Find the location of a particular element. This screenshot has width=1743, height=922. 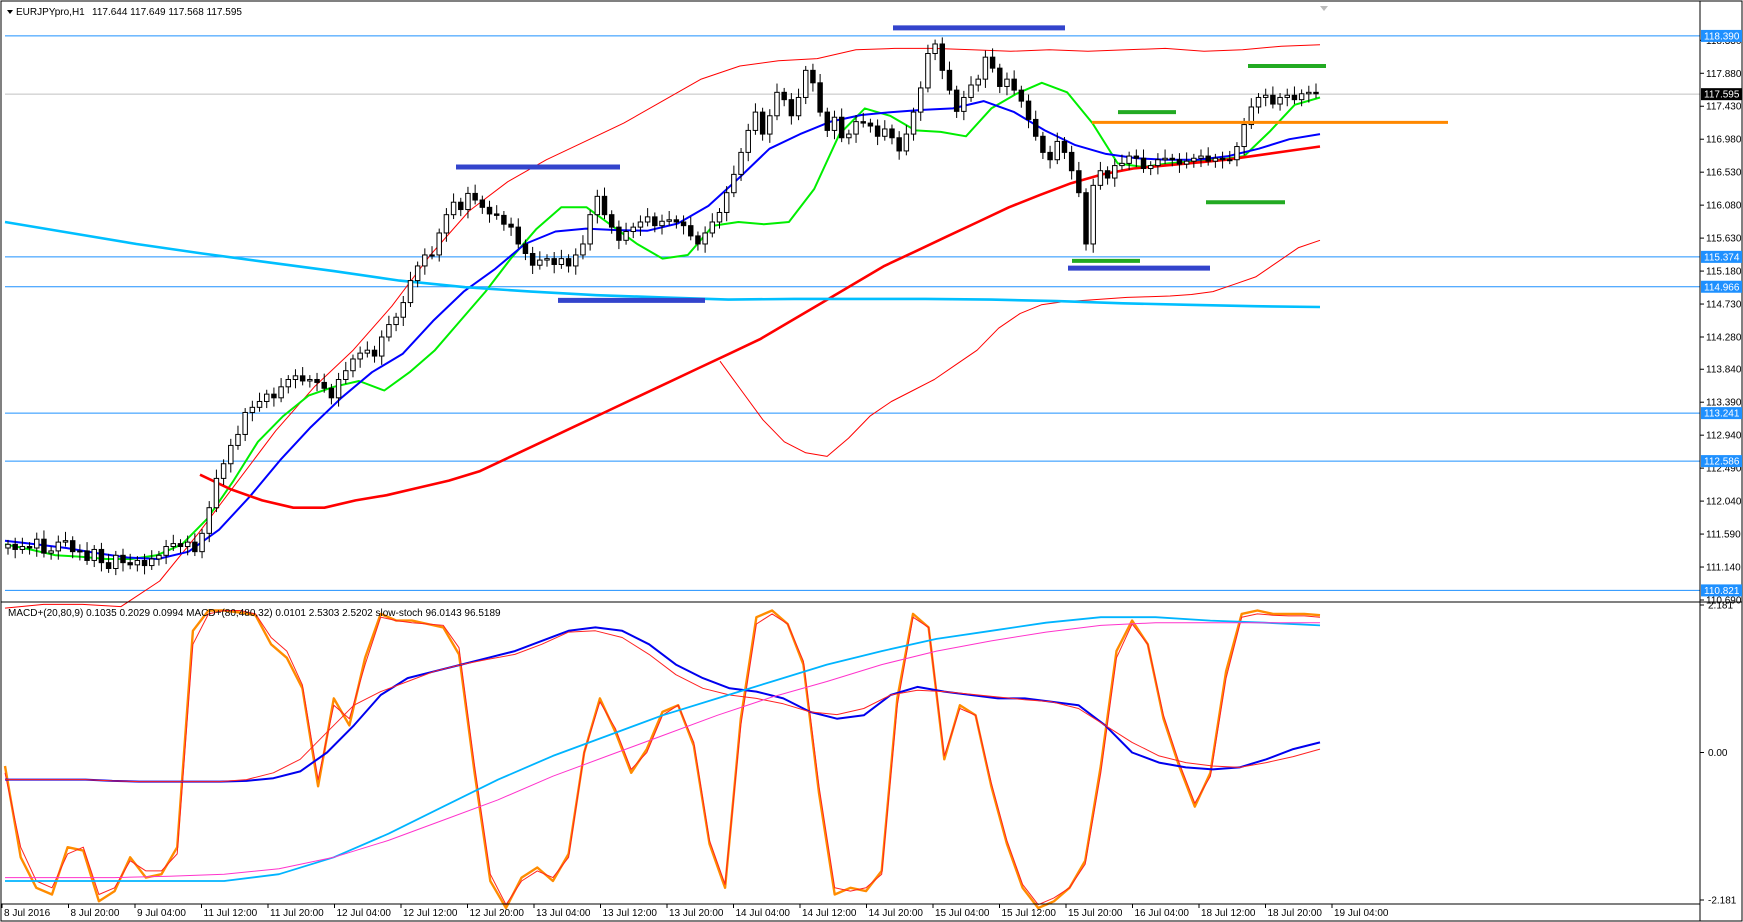

time-tick-label: 12 Jul 12:00 is located at coordinates (430, 913).